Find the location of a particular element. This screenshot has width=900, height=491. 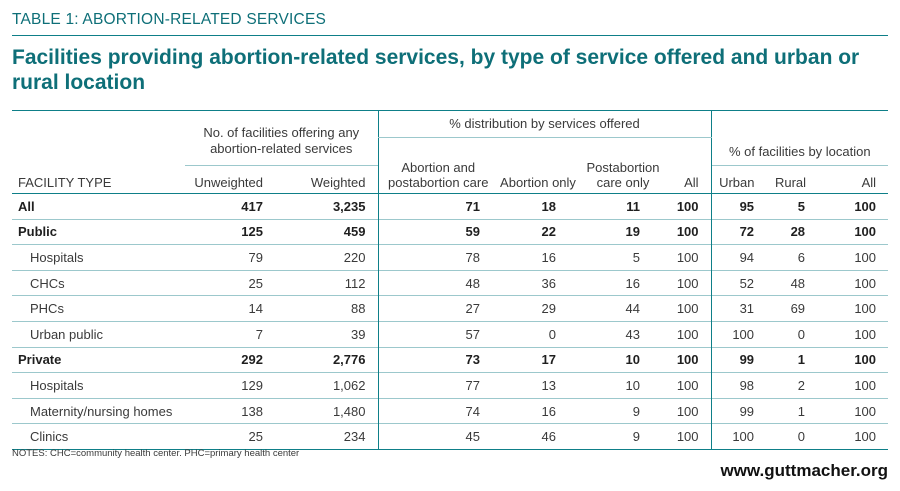

cell-unweighted: 79 is located at coordinates (230, 257).